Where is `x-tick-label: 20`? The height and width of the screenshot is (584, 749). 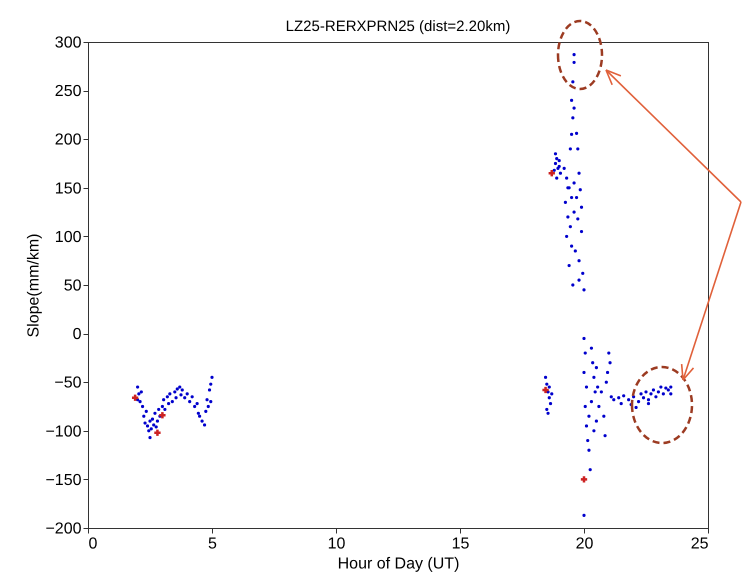 x-tick-label: 20 is located at coordinates (585, 544).